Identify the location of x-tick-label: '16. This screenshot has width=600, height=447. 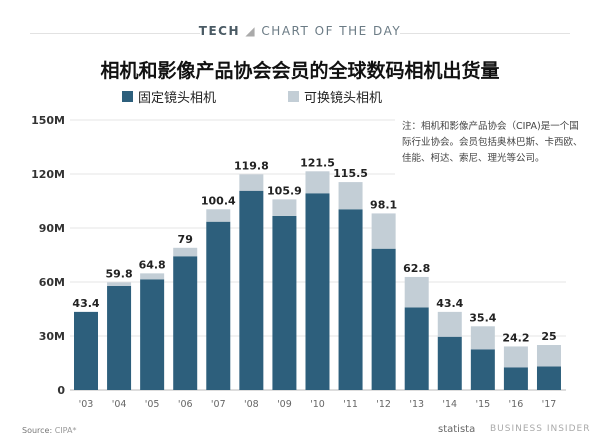
(516, 404).